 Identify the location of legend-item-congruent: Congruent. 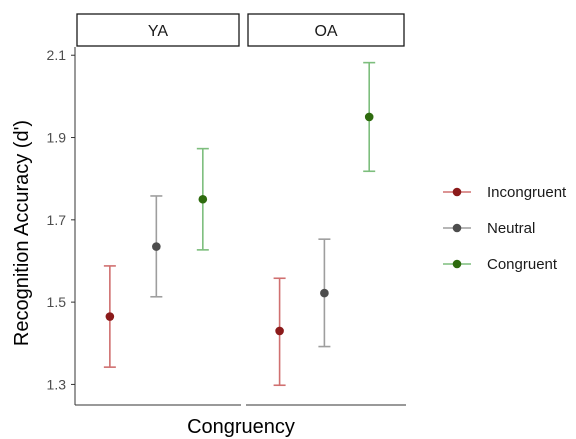
(500, 264).